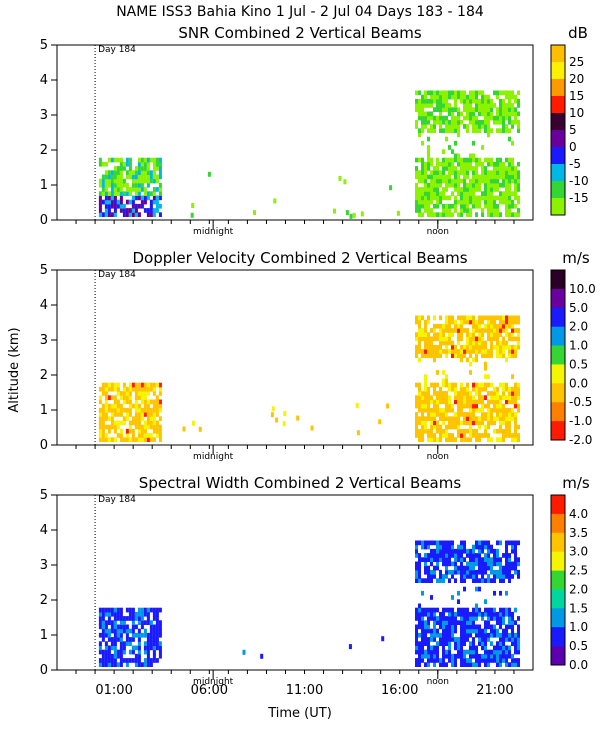  Describe the element at coordinates (209, 690) in the screenshot. I see `x-tick-label: 06:00` at that location.